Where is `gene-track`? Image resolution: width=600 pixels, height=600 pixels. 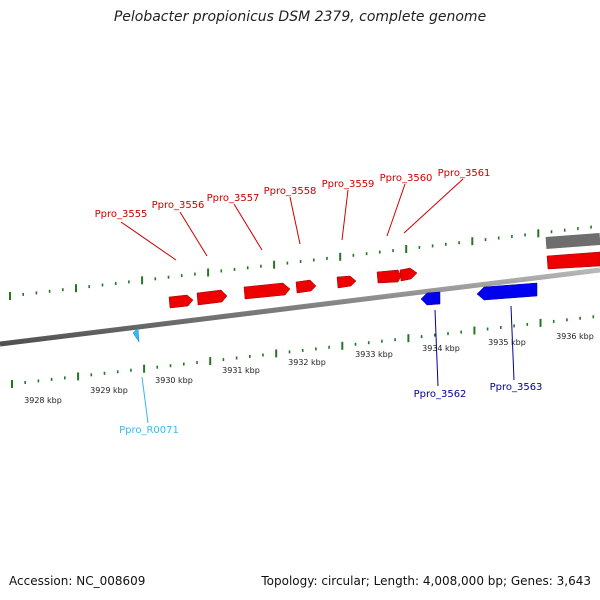
gene-track is located at coordinates (366, 297).